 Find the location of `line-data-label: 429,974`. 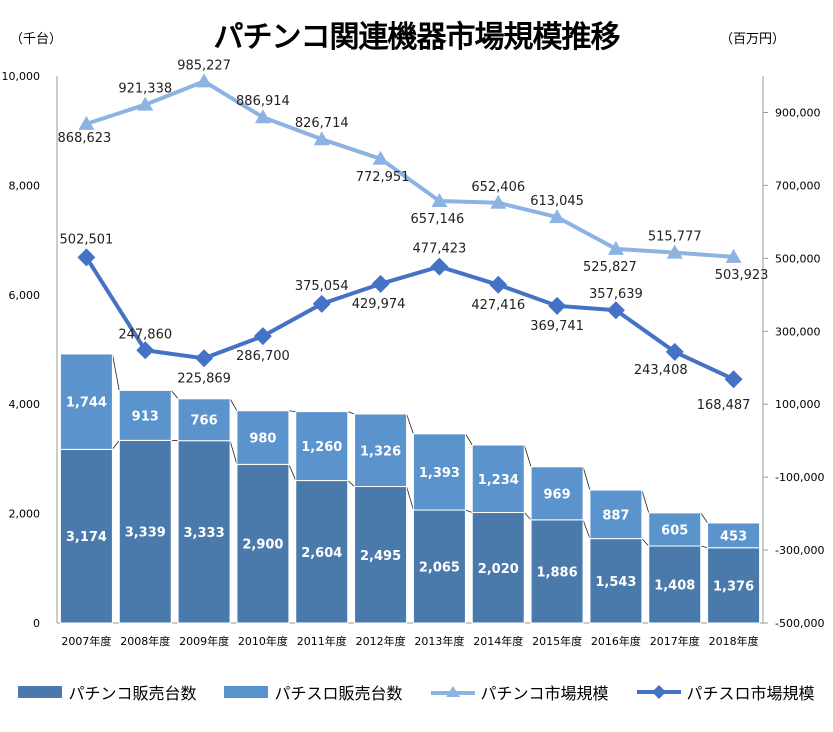

line-data-label: 429,974 is located at coordinates (379, 304).